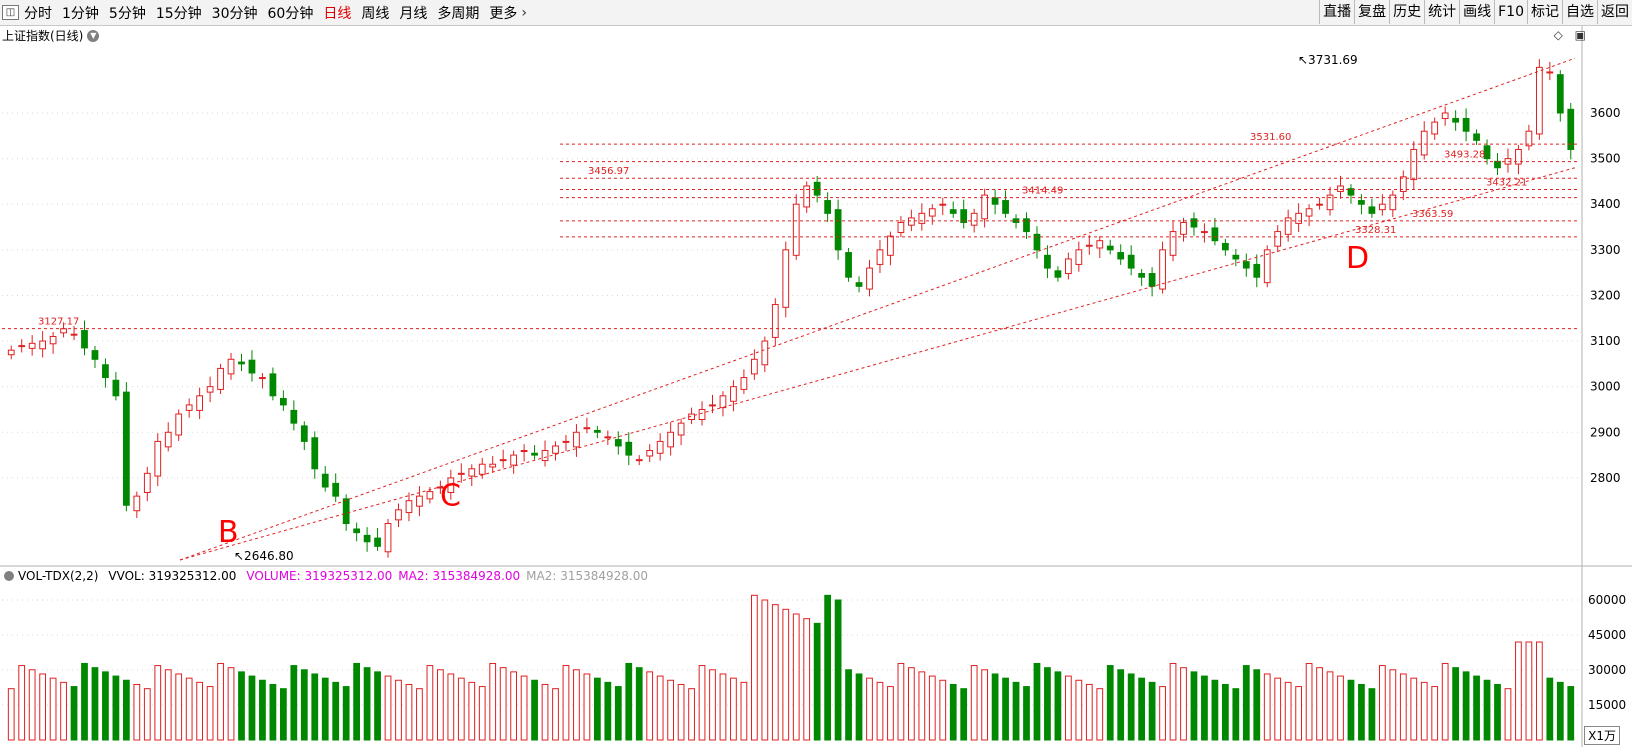 Image resolution: width=1632 pixels, height=747 pixels. Describe the element at coordinates (38, 14) in the screenshot. I see `tab-timeshare: 分时` at that location.